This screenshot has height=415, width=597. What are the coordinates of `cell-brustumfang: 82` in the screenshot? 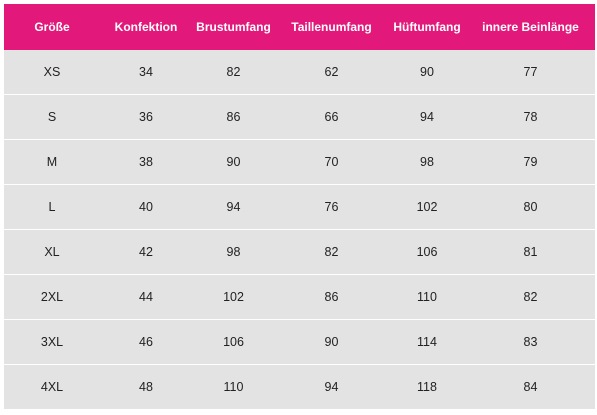 It's located at (233, 72).